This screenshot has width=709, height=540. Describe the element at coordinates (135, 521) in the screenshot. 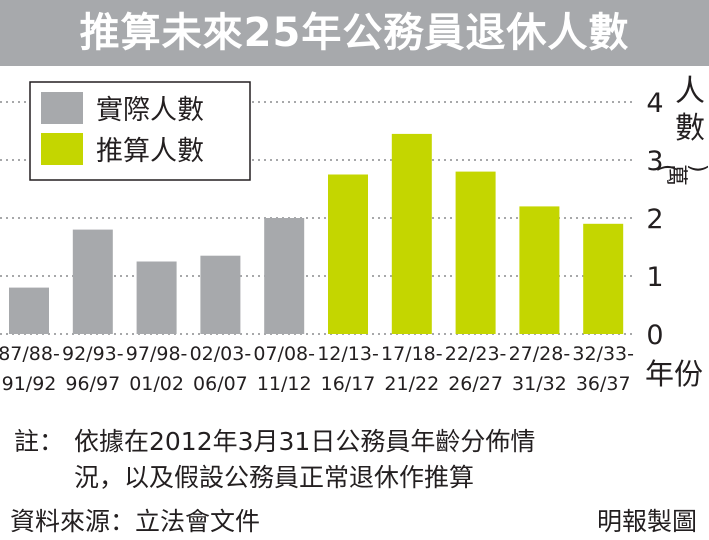

I see `source-note: 資料來源：立法會文件` at that location.